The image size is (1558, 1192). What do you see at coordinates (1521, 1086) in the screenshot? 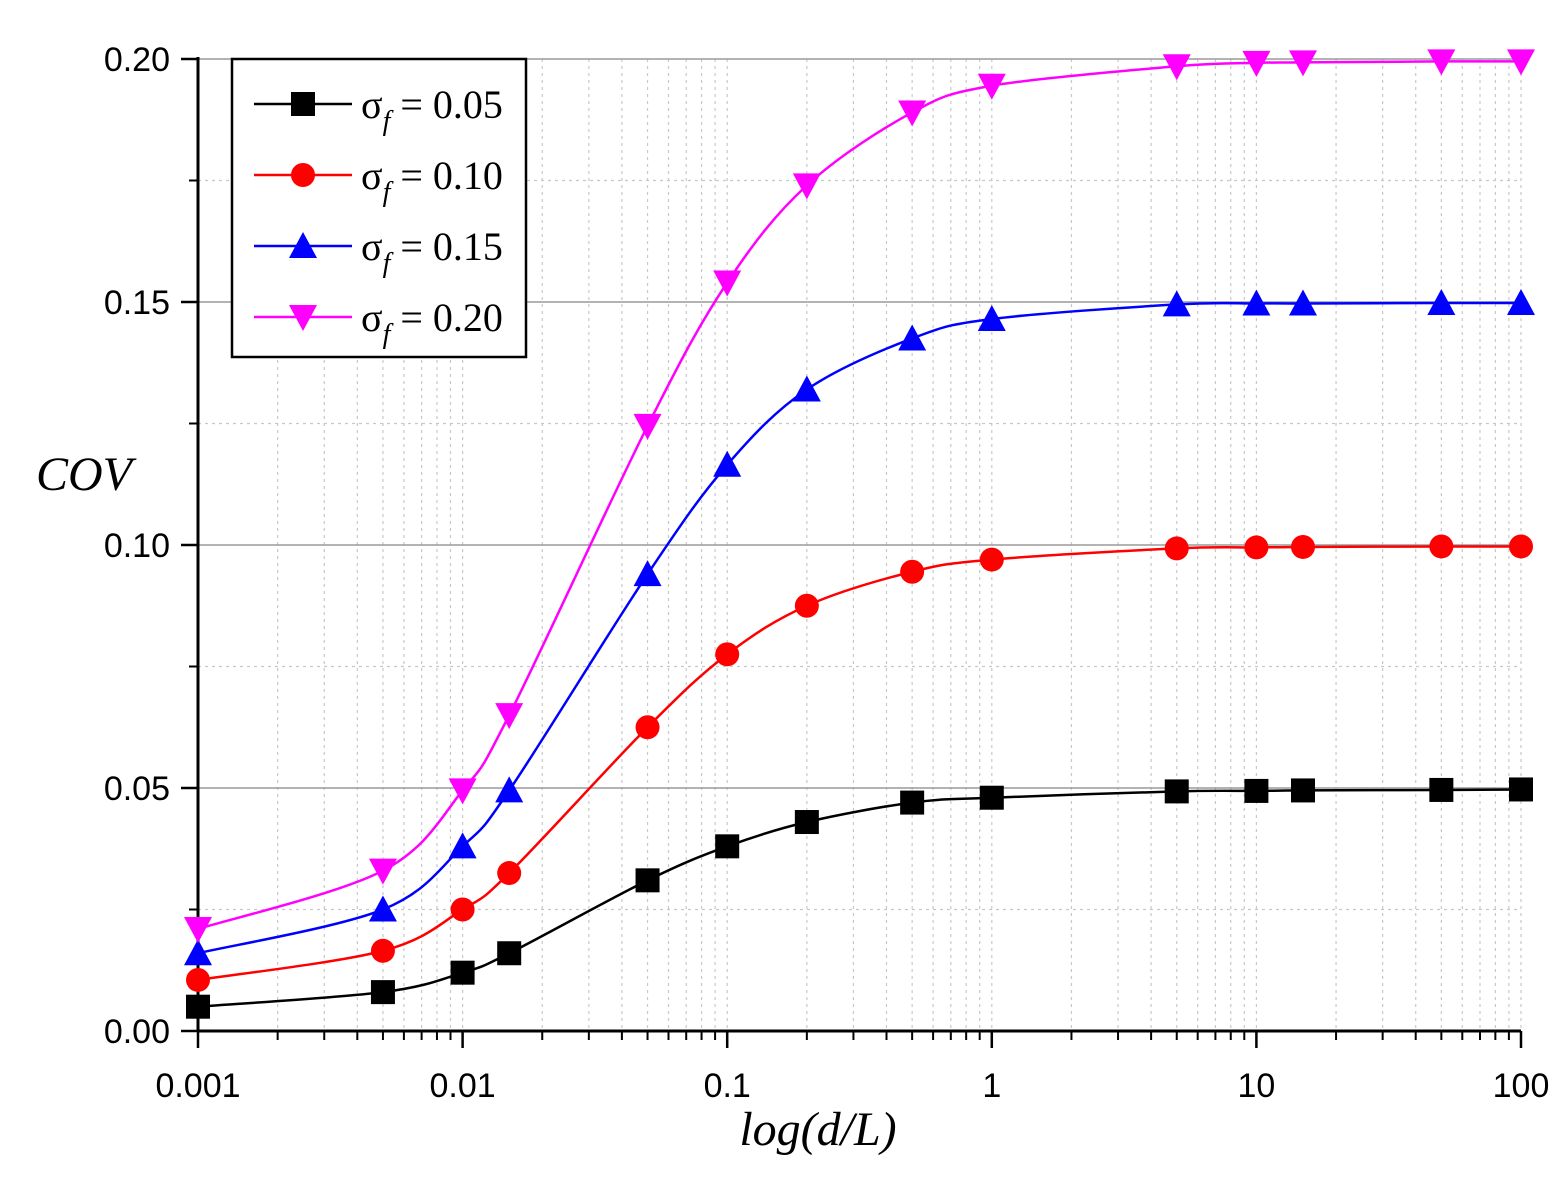
I see `x-tick-label: 100` at bounding box center [1521, 1086].